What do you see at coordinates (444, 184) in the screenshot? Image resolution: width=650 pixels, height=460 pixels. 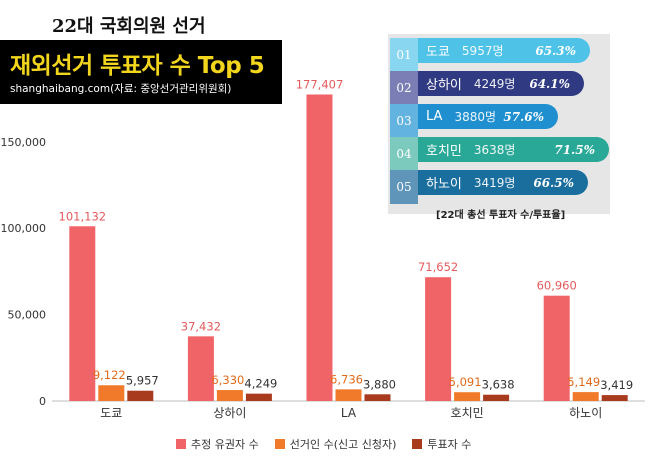 I see `rank-city: 하노이` at bounding box center [444, 184].